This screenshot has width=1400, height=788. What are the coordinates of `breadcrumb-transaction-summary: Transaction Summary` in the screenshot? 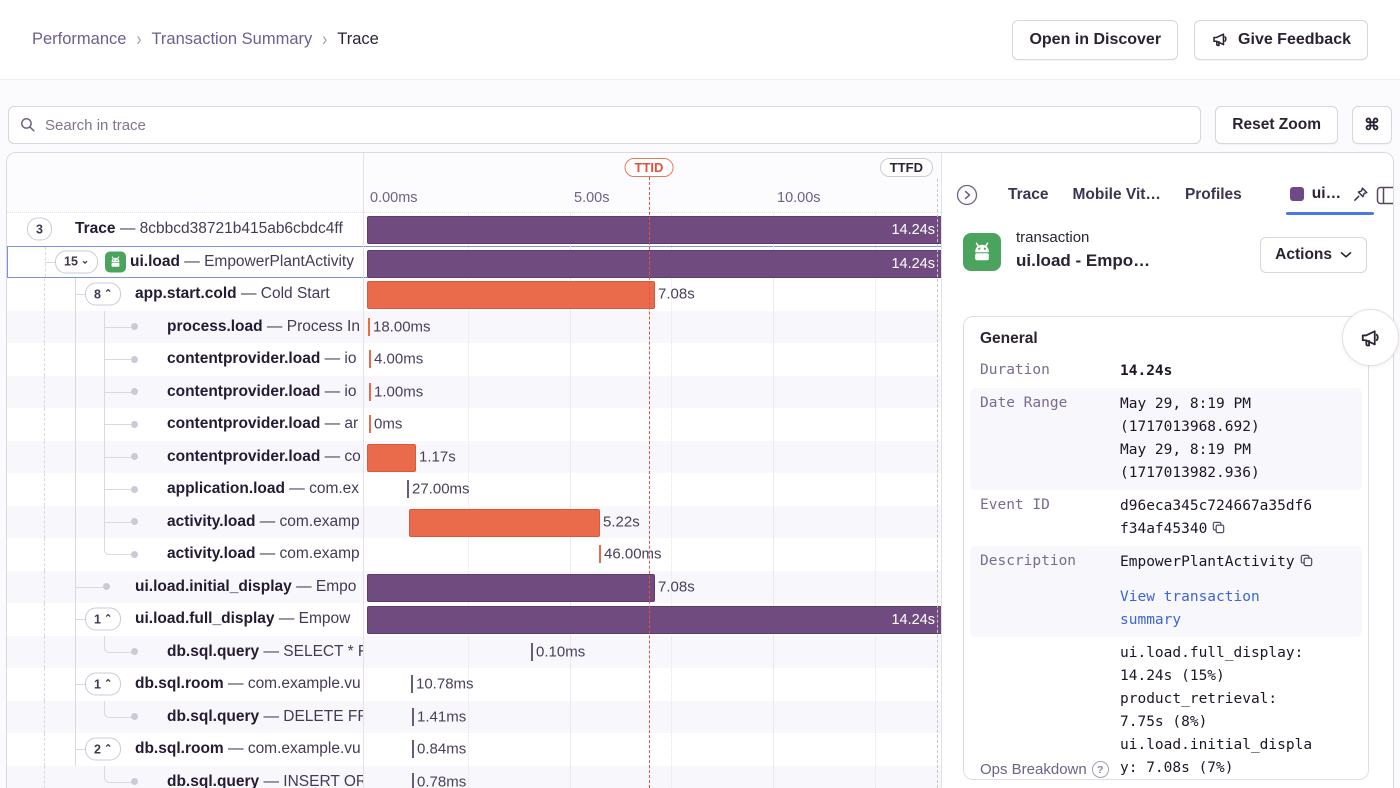 It's located at (231, 39).